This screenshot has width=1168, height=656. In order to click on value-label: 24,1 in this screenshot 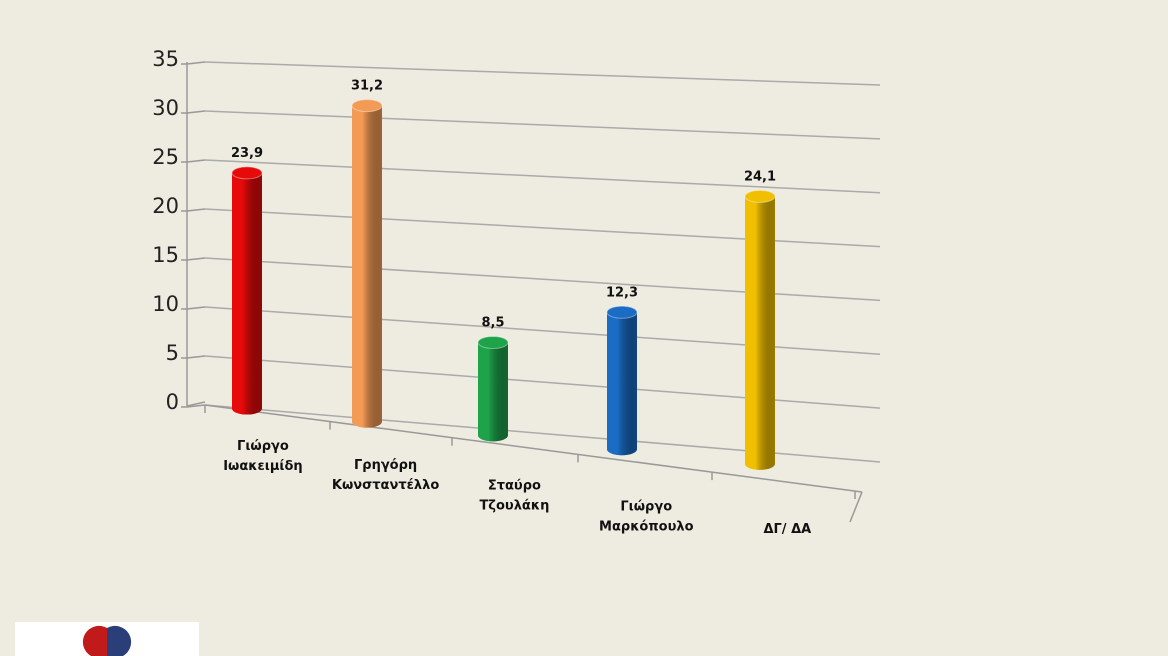, I will do `click(760, 176)`.